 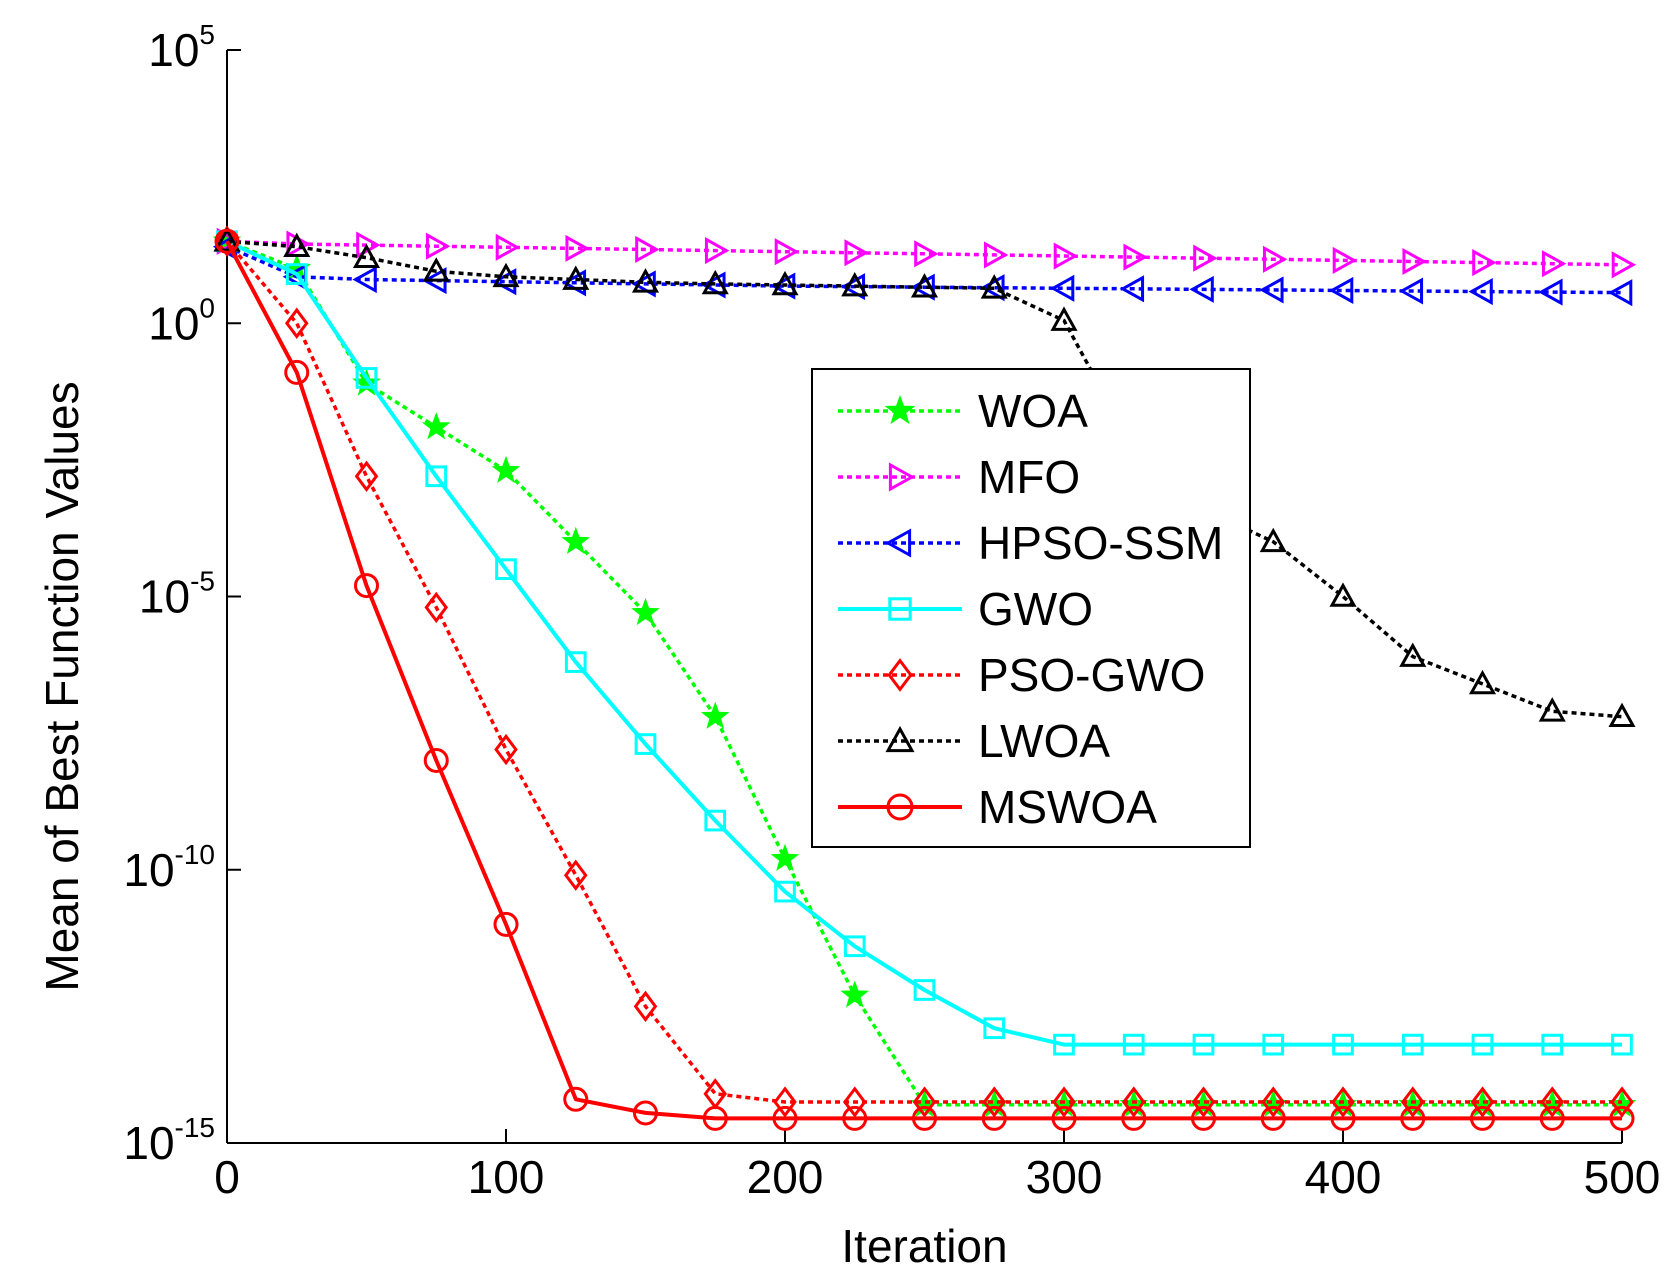 I want to click on y-tick-label: 10⁰, so click(x=181, y=320).